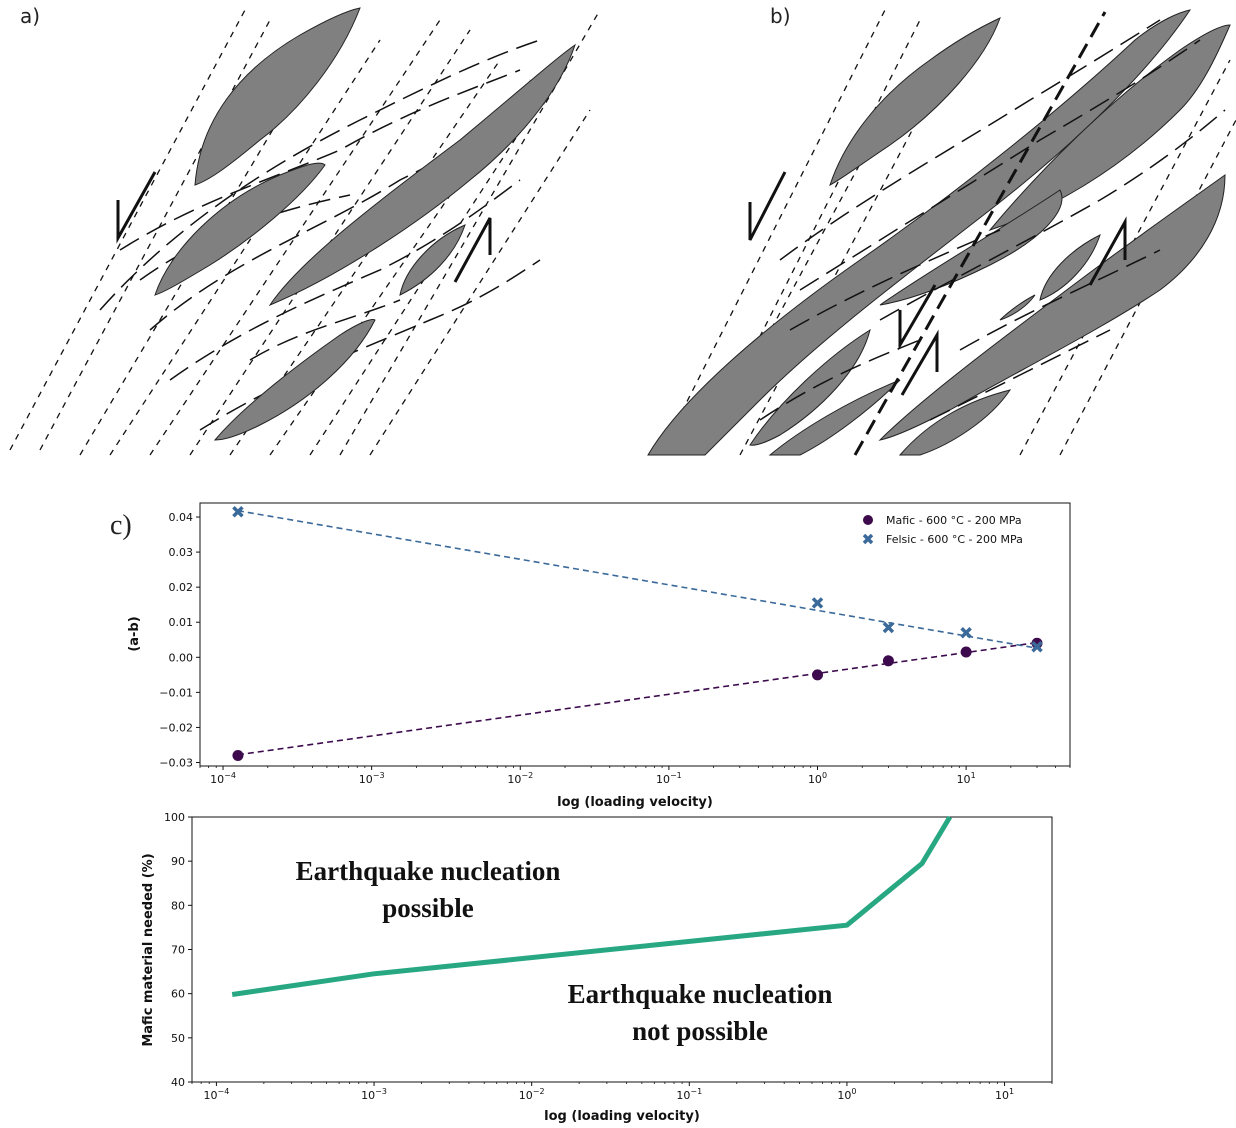  Describe the element at coordinates (637, 698) in the screenshot. I see `mafic-fit-line` at that location.